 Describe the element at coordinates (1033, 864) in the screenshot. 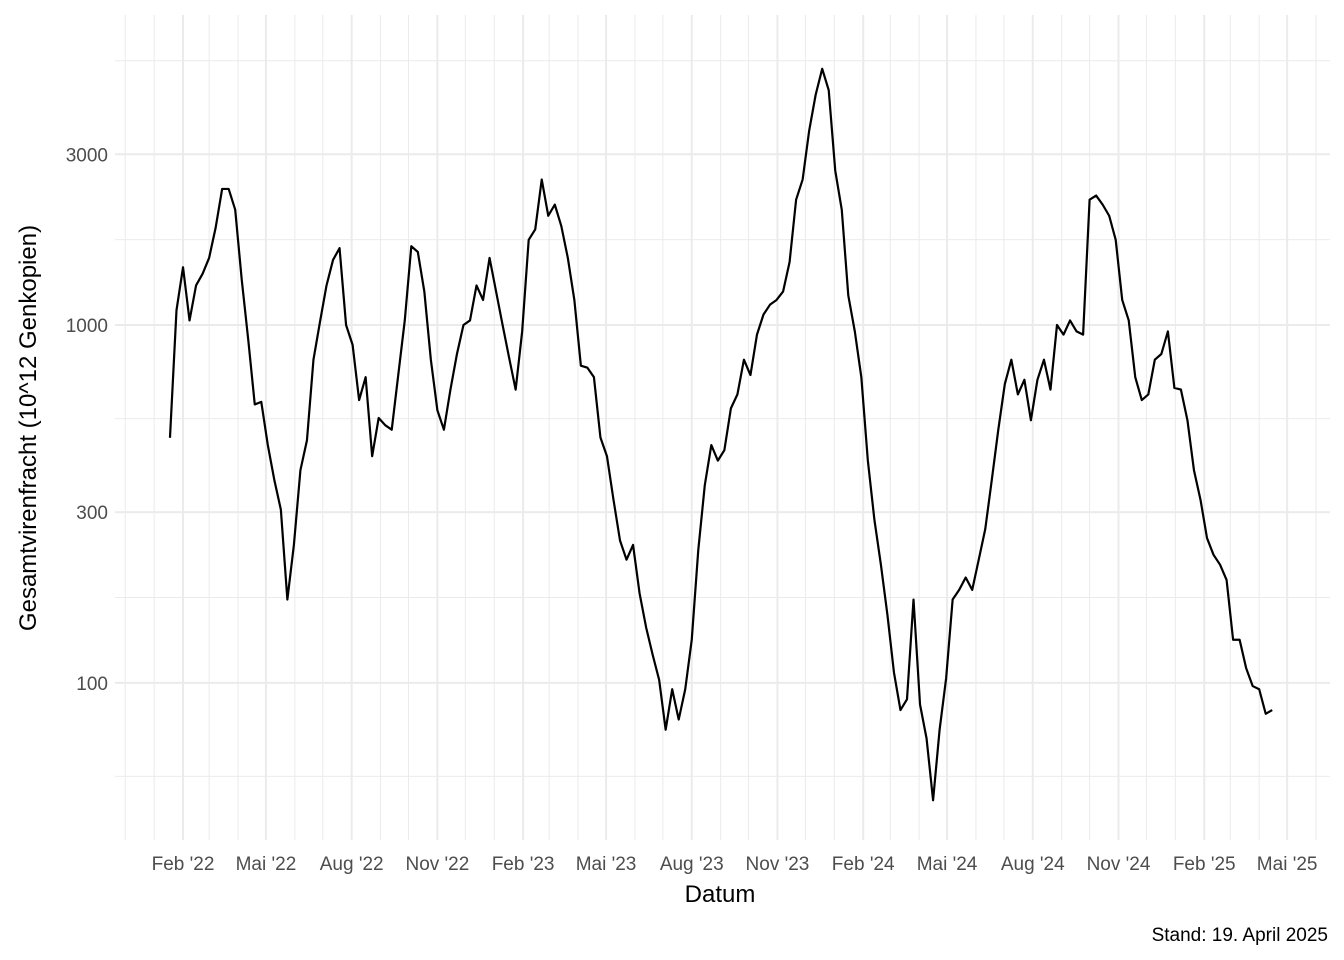

I see `x-tick-label: Aug '24` at that location.